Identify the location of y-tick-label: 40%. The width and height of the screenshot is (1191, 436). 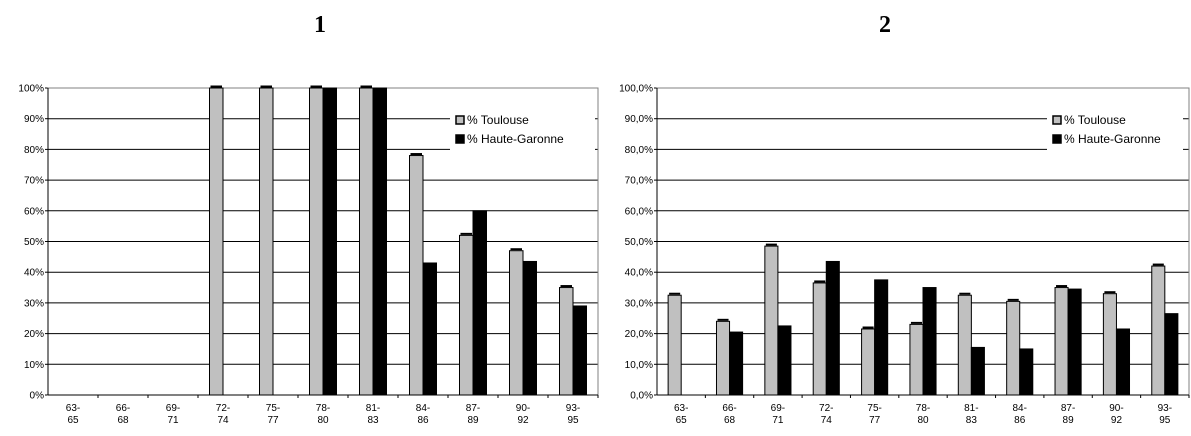
(34, 273).